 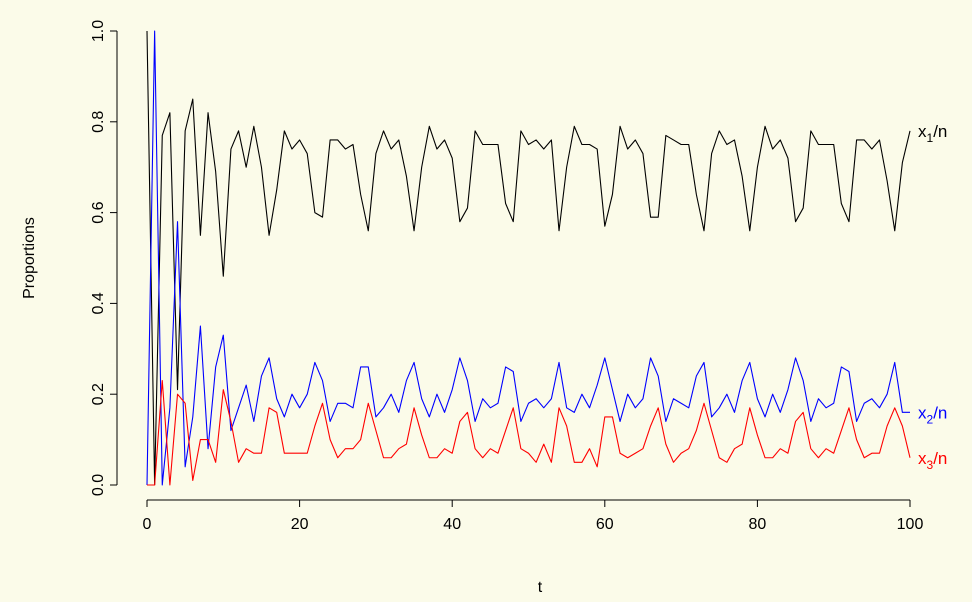 What do you see at coordinates (98, 31) in the screenshot?
I see `y-tick-label: 1.0` at bounding box center [98, 31].